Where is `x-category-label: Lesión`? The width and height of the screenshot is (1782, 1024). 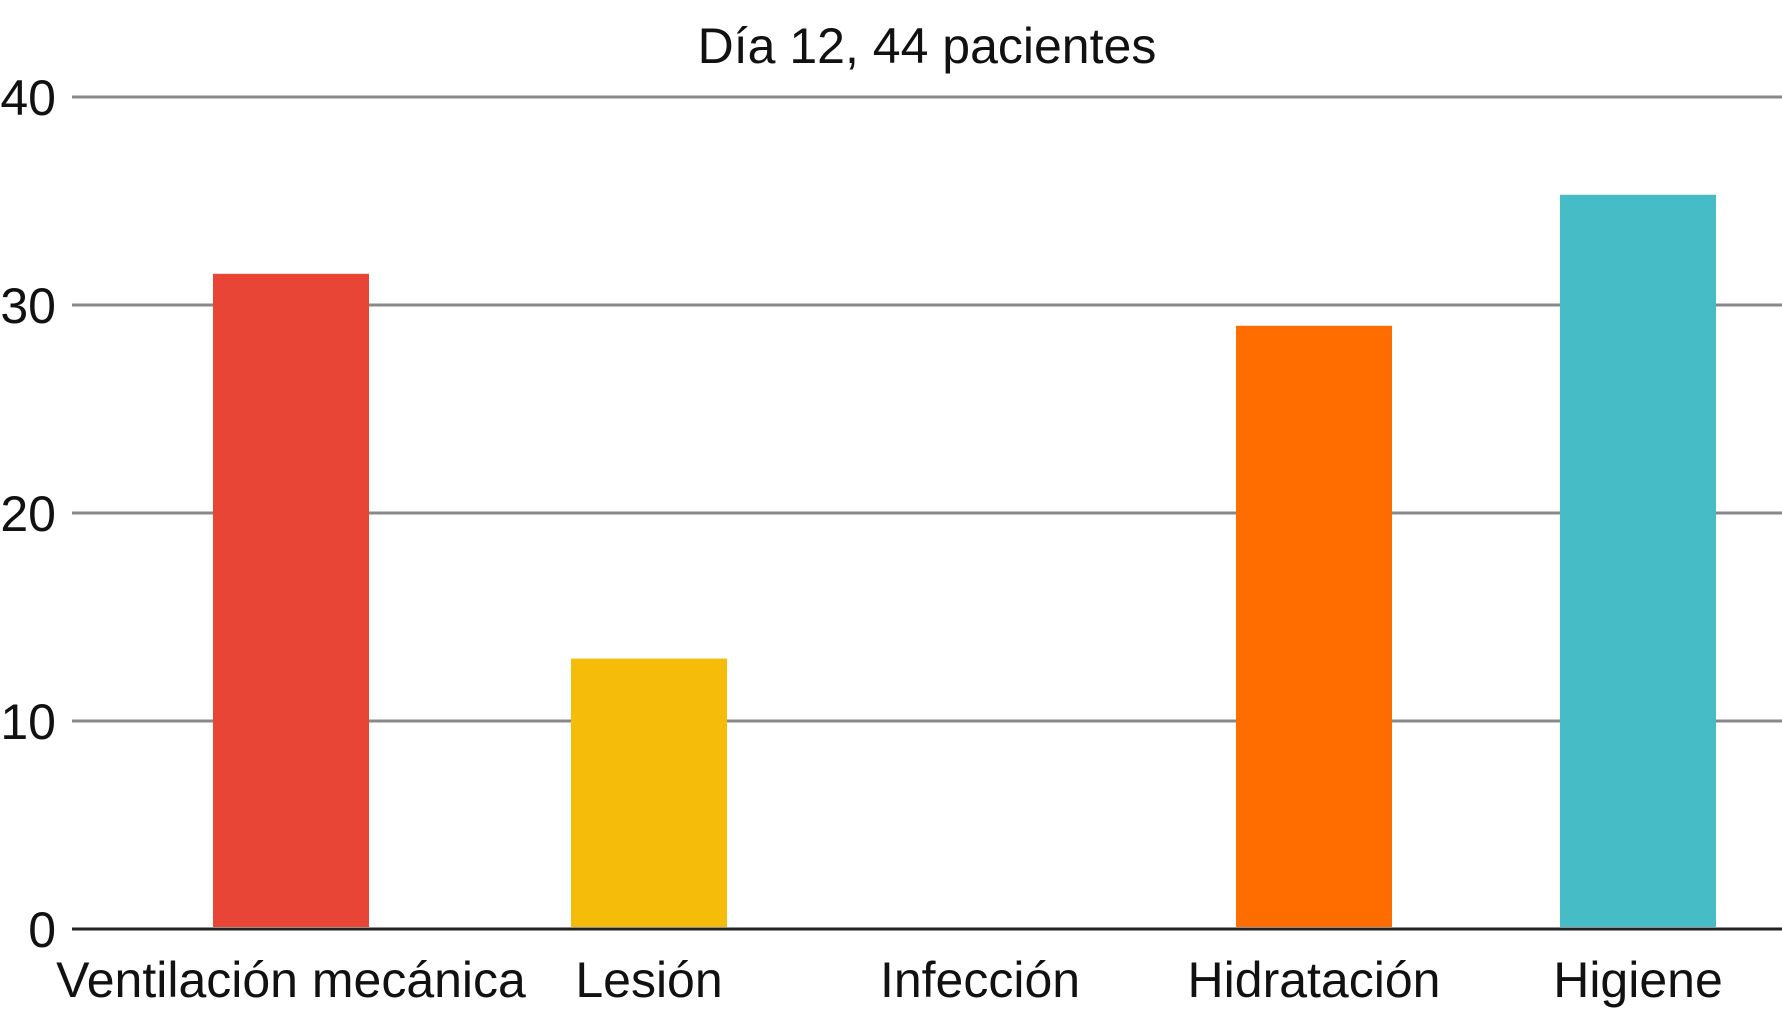 x-category-label: Lesión is located at coordinates (648, 980).